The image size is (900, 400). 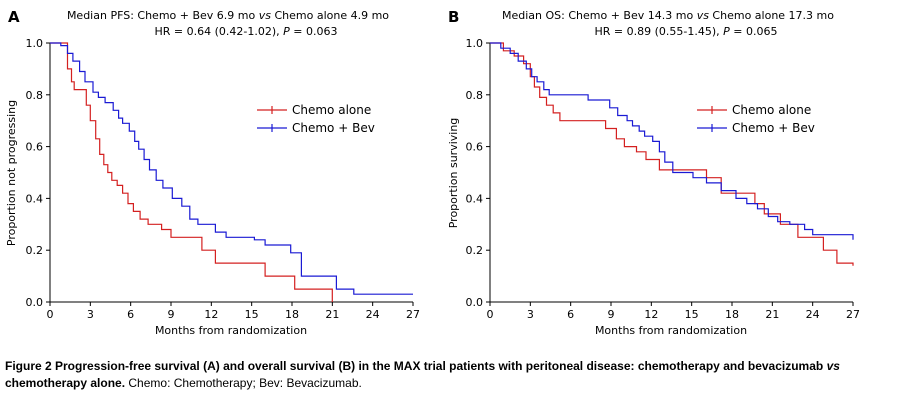 What do you see at coordinates (14, 17) in the screenshot?
I see `panel-a-letter: A` at bounding box center [14, 17].